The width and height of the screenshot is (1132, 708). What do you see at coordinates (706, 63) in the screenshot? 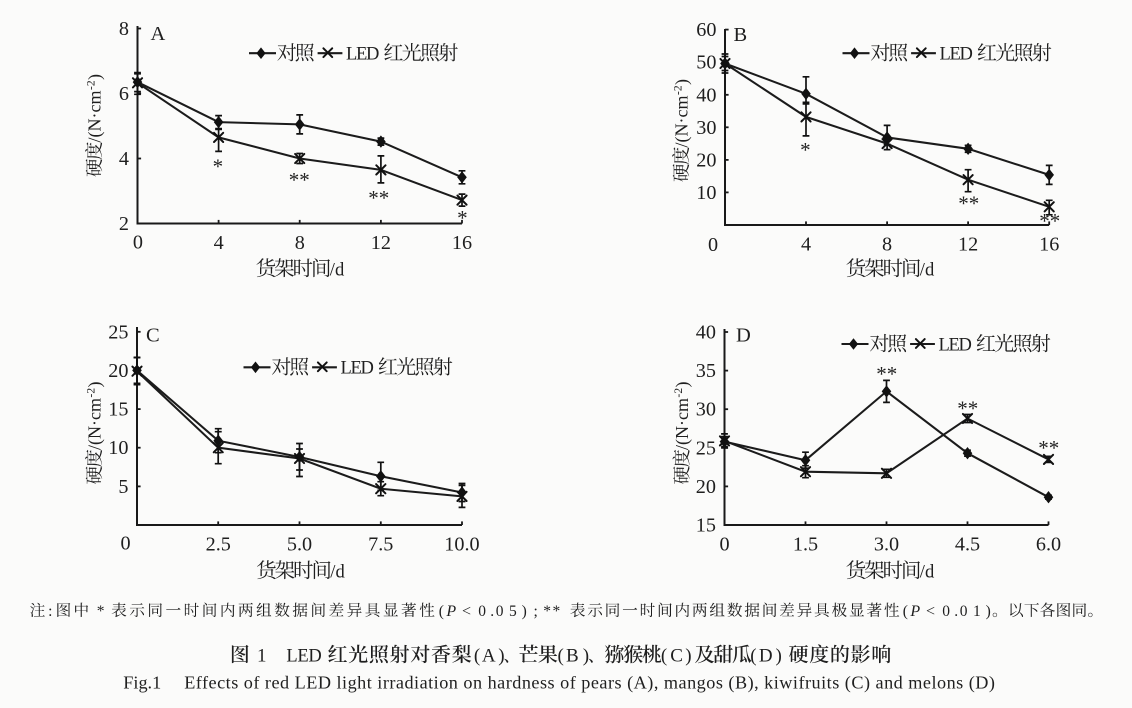
I see `svg-text: 50` at bounding box center [706, 63].